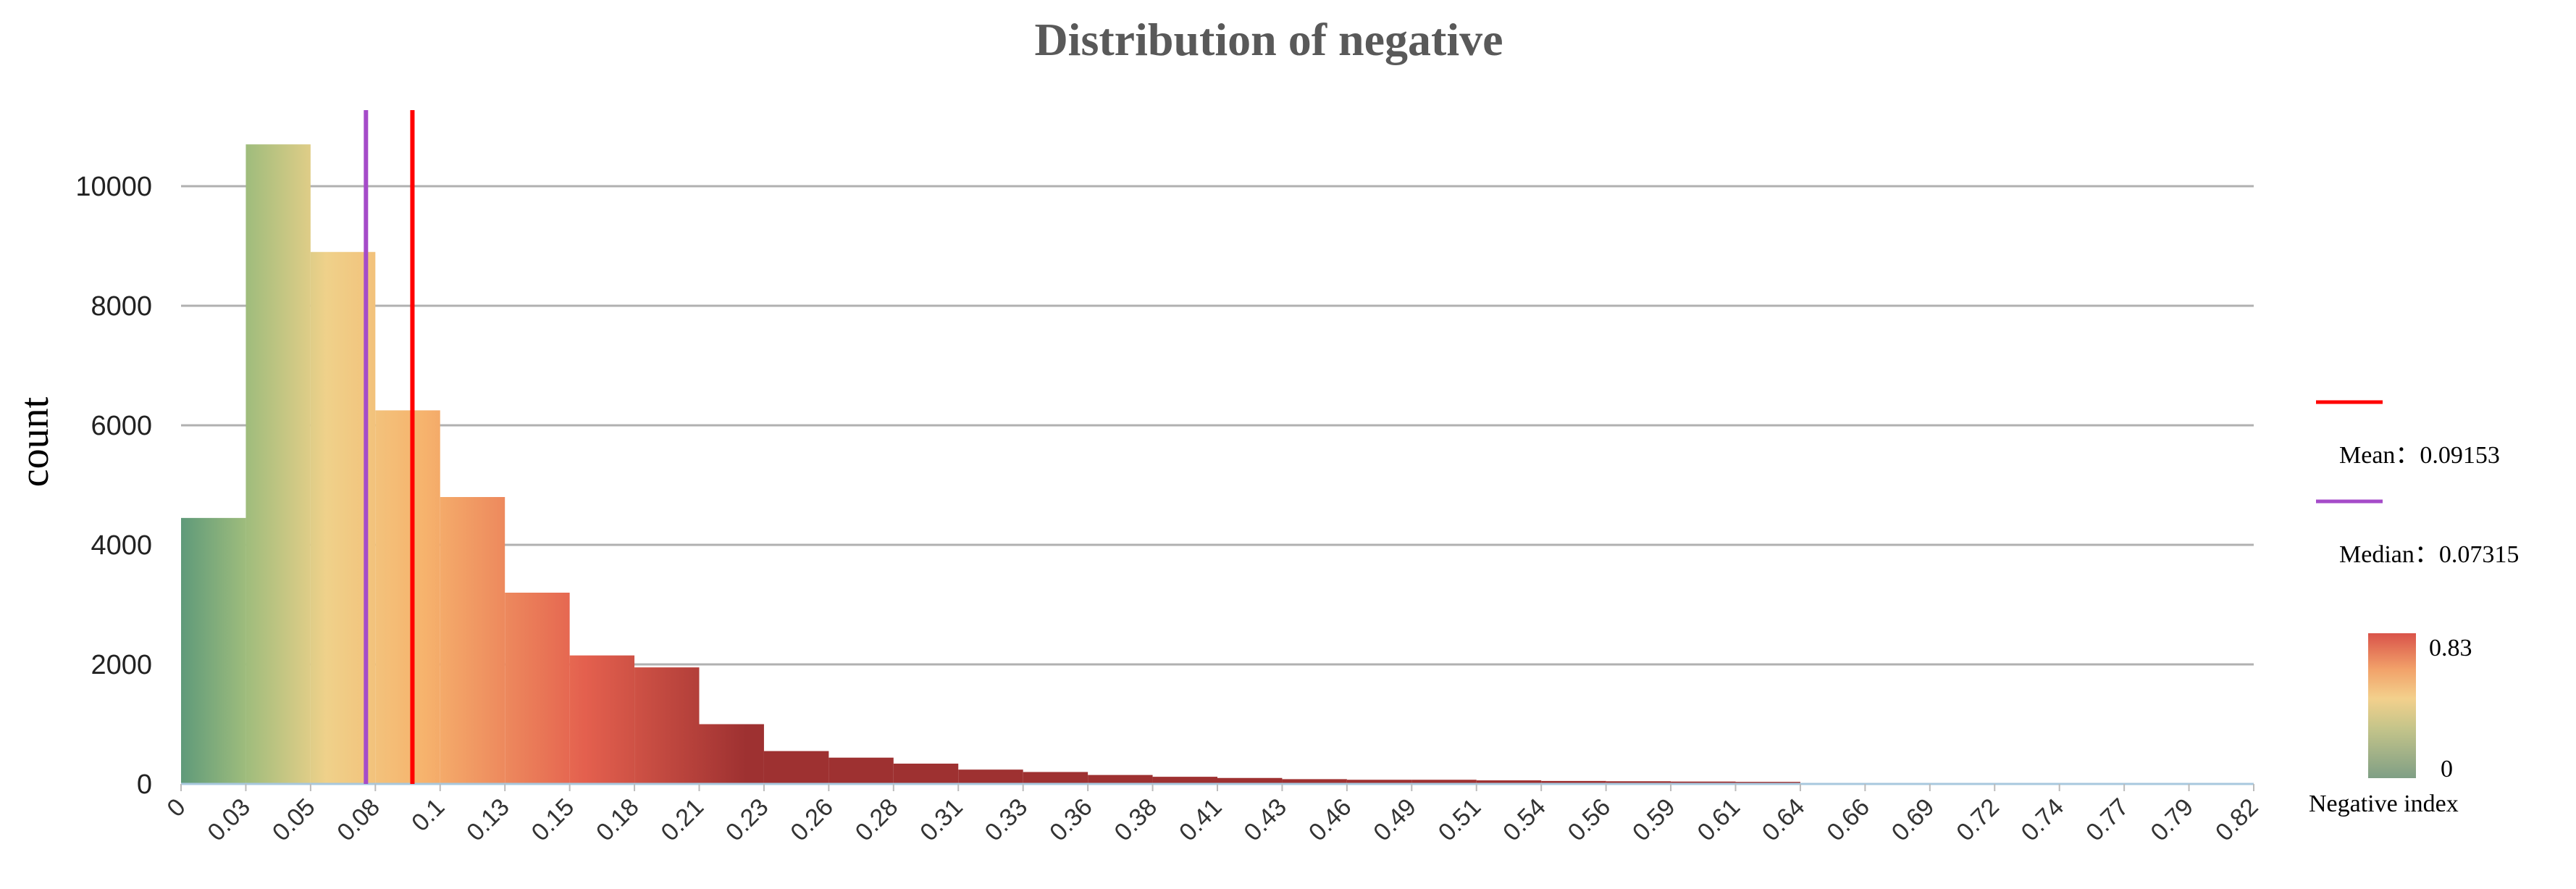 The height and width of the screenshot is (889, 2576). What do you see at coordinates (682, 820) in the screenshot?
I see `x-tick-label: 0.21` at bounding box center [682, 820].